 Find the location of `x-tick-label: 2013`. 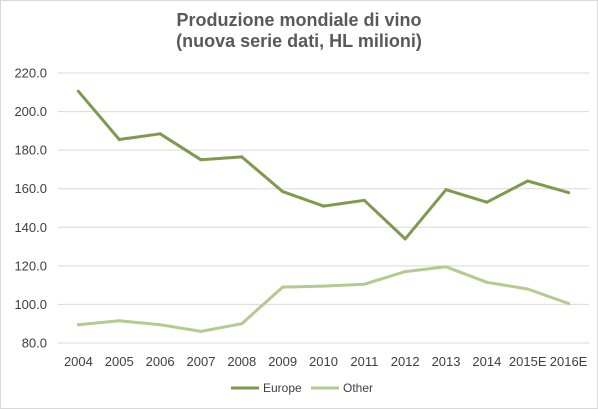

x-tick-label: 2013 is located at coordinates (446, 361).